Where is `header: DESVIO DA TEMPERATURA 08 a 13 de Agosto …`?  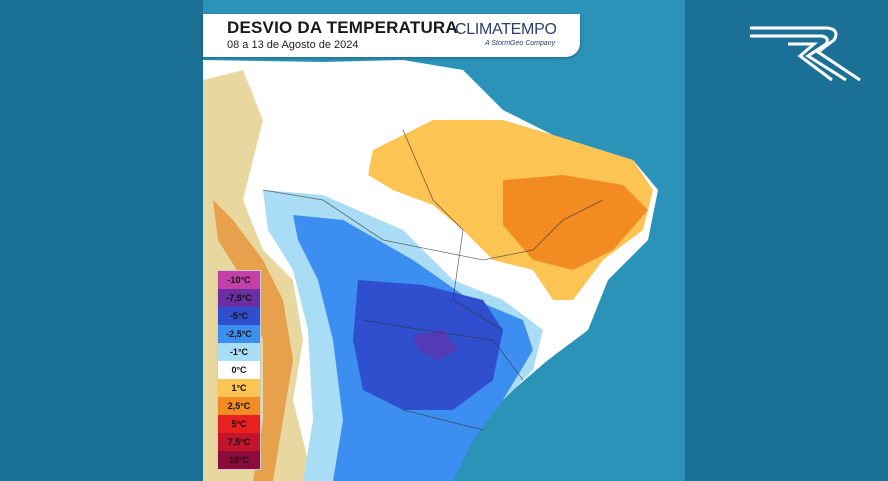
header: DESVIO DA TEMPERATURA 08 a 13 de Agosto … is located at coordinates (391, 35).